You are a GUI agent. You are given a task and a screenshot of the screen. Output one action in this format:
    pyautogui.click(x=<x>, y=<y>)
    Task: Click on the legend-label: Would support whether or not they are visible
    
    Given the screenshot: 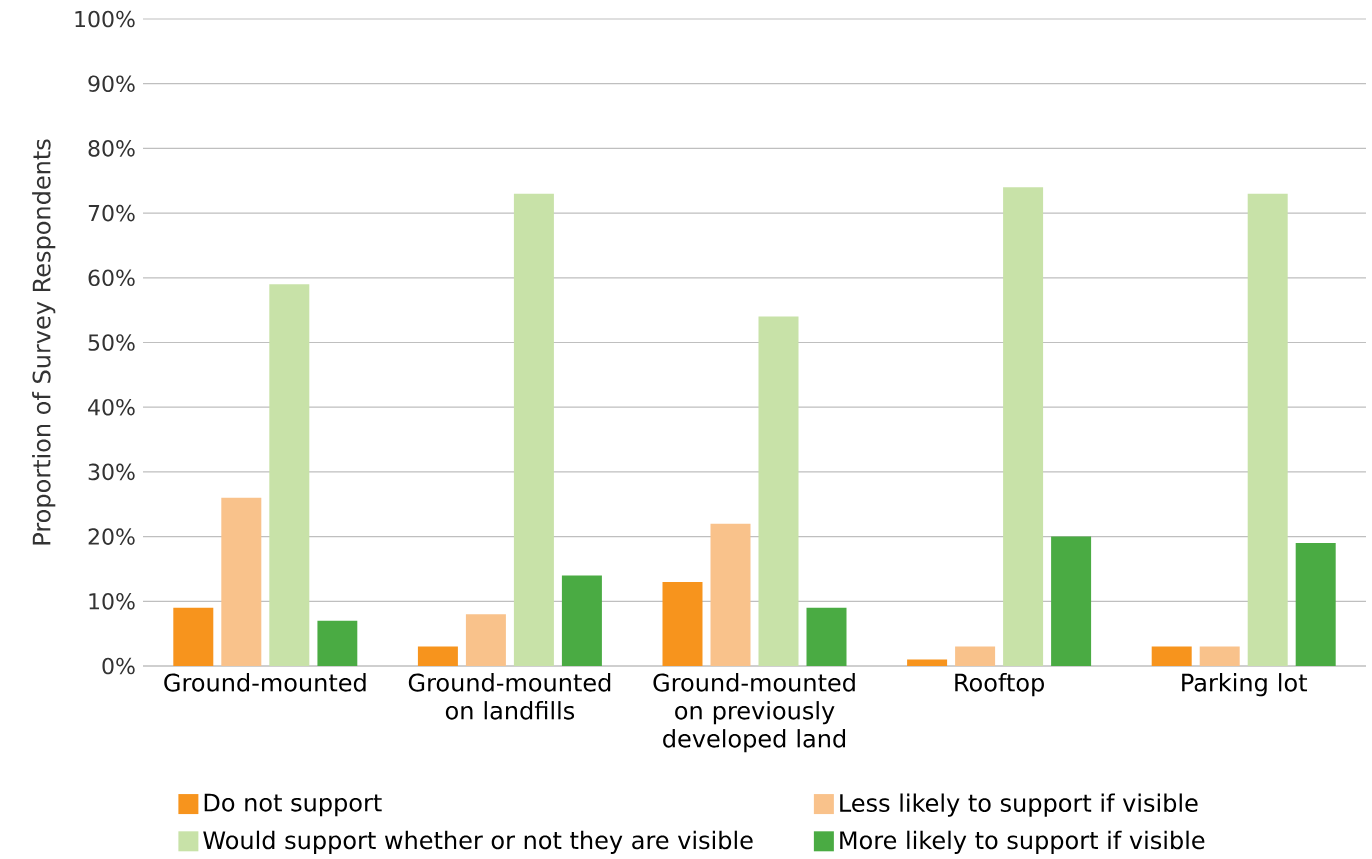 What is the action you would take?
    pyautogui.click(x=478, y=842)
    